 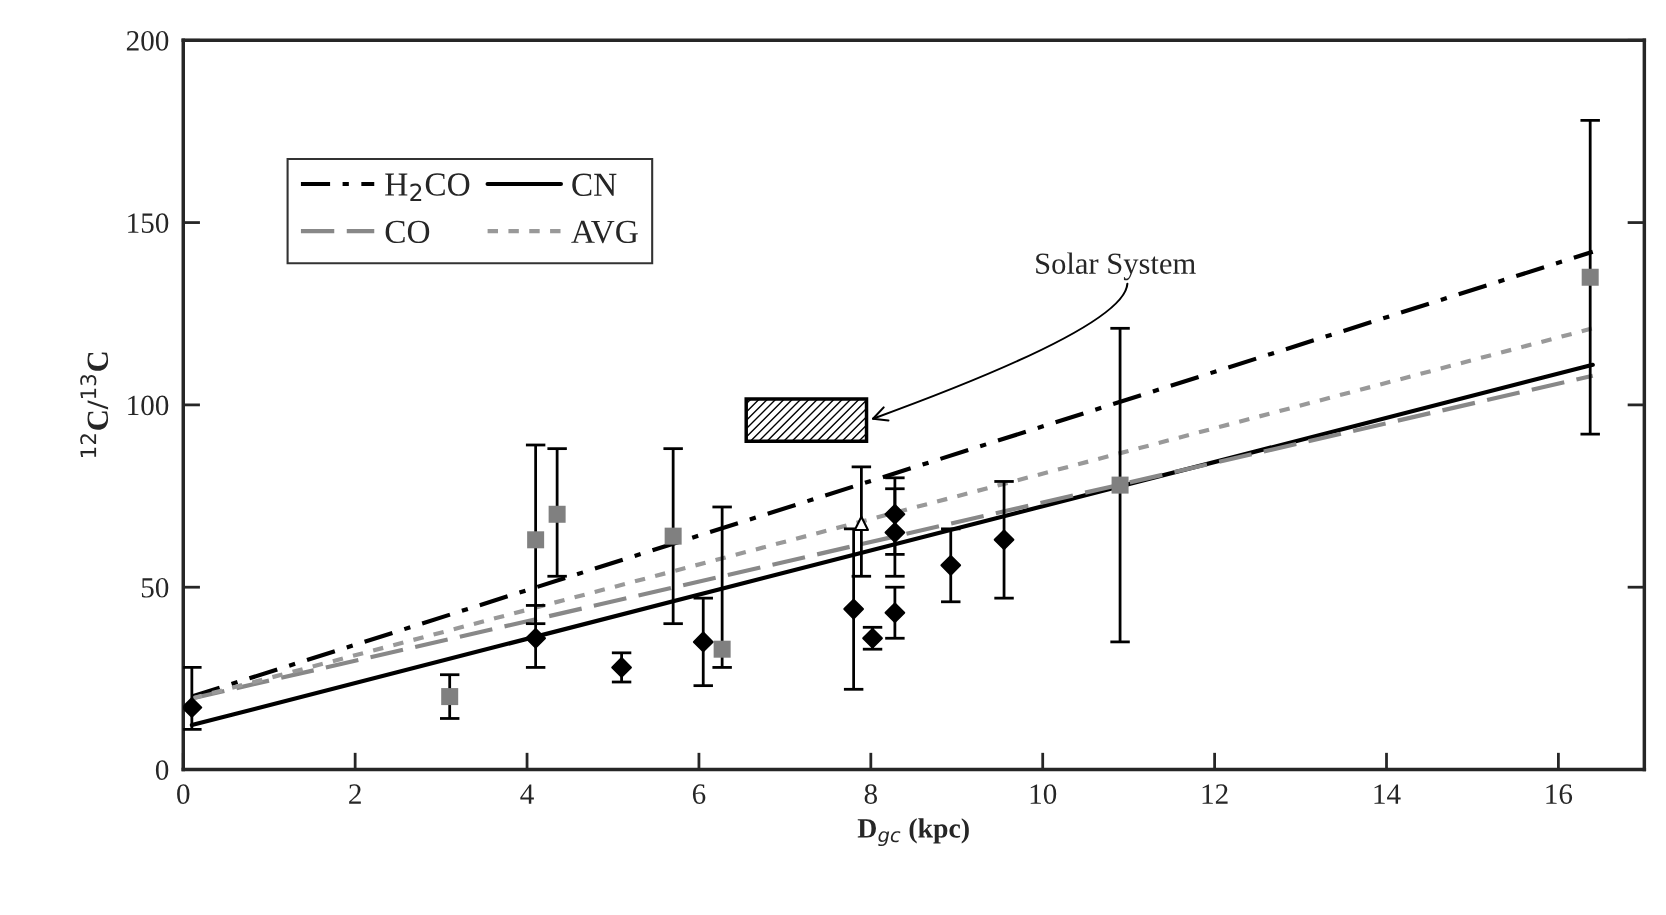 I want to click on y-axis-title: $^{12}$C/$^{13}$C, so click(x=94, y=404).